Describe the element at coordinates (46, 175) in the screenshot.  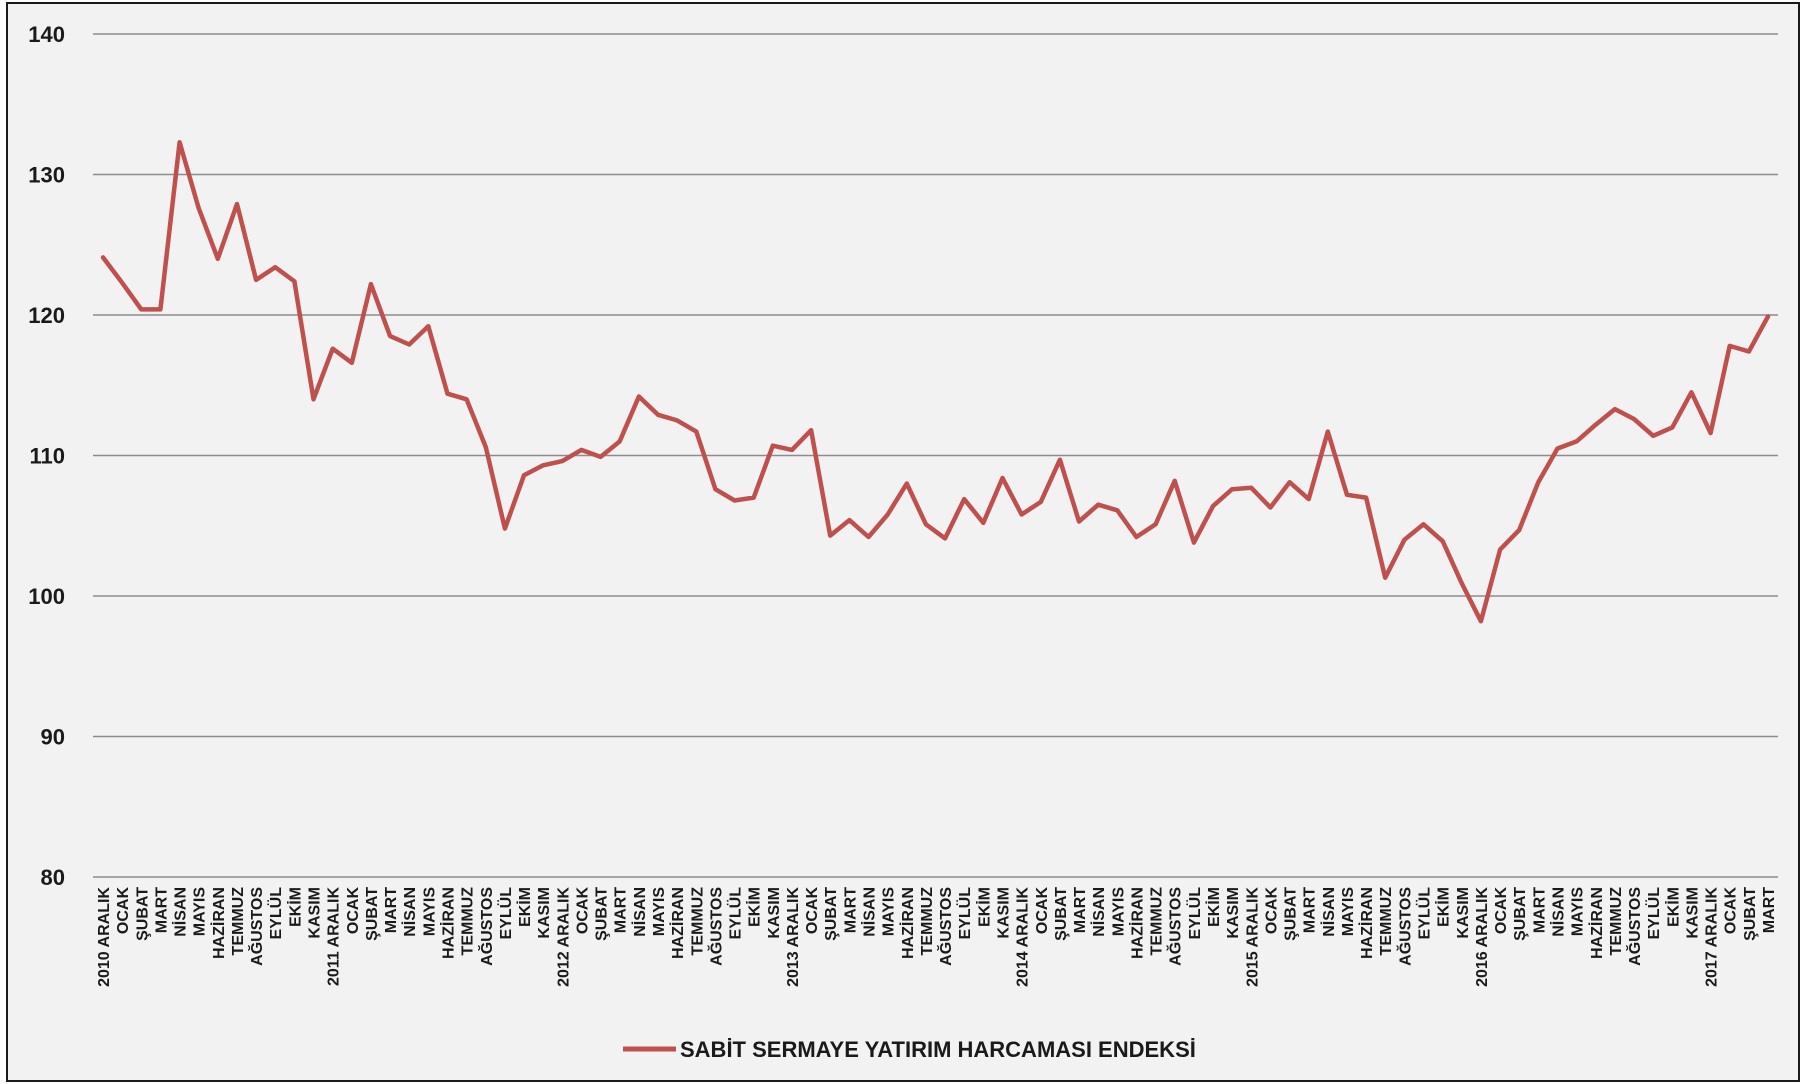
I see `y-tick-label: 130` at that location.